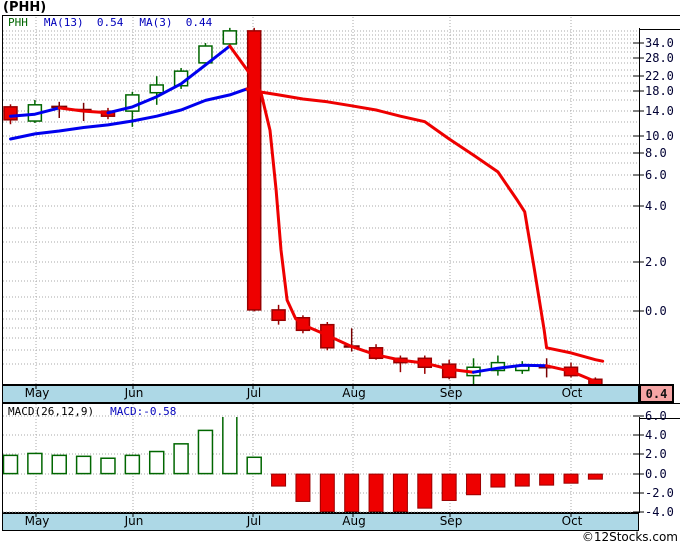 The image size is (680, 546). What do you see at coordinates (659, 136) in the screenshot?
I see `axis-label: 10.0` at bounding box center [659, 136].